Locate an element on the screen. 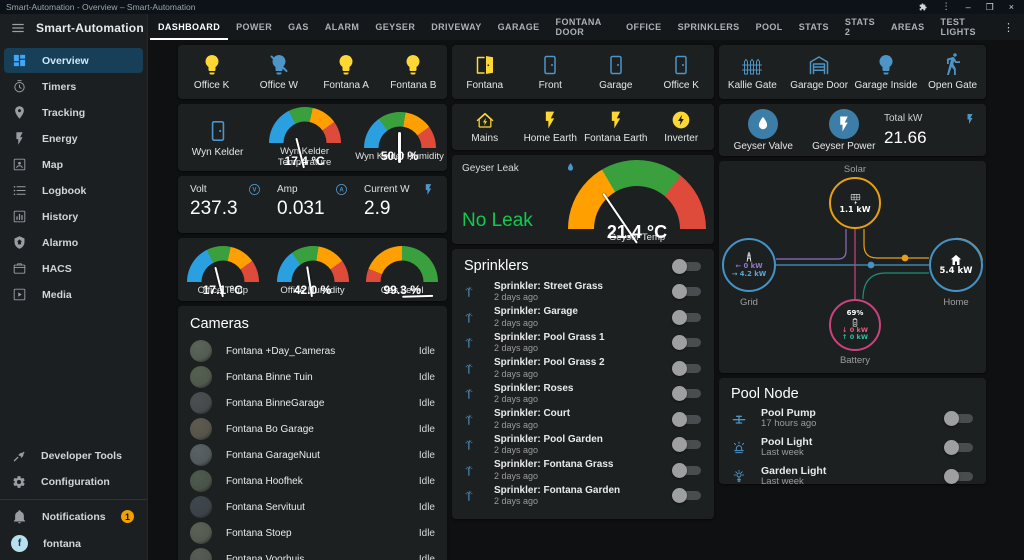 This screenshot has width=1024, height=560. tab-driveway: DRIVEWAY is located at coordinates (456, 27).